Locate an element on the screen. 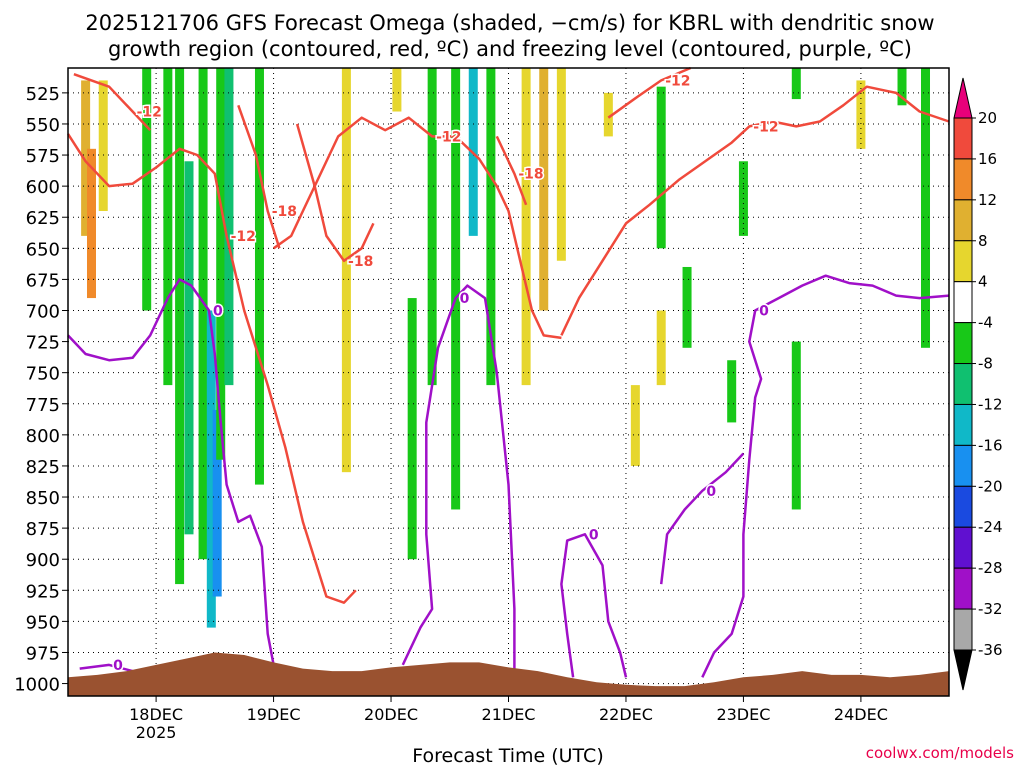 The width and height of the screenshot is (1024, 772). x-tick-label: 23DEC is located at coordinates (743, 714).